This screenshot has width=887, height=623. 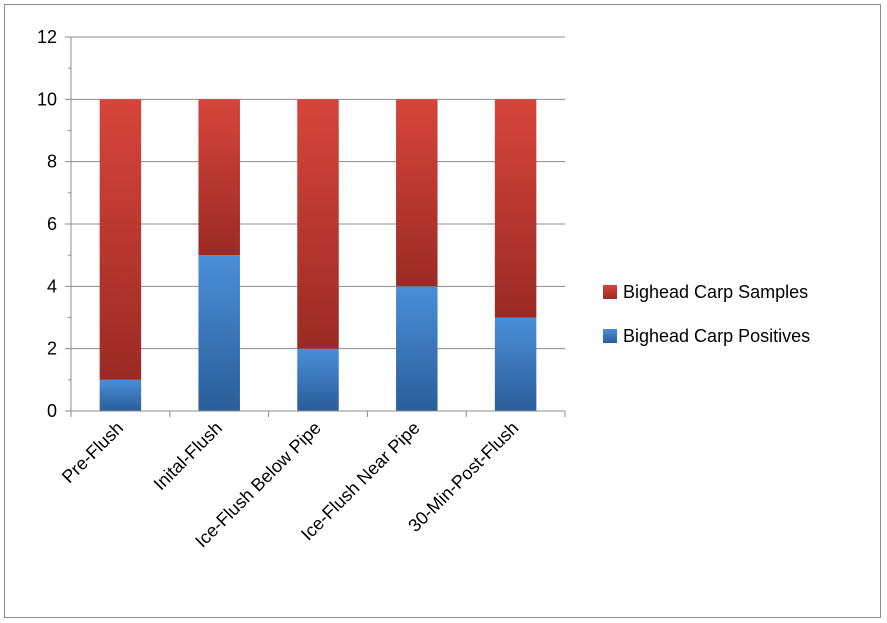 What do you see at coordinates (47, 37) in the screenshot?
I see `y-tick-label: 12` at bounding box center [47, 37].